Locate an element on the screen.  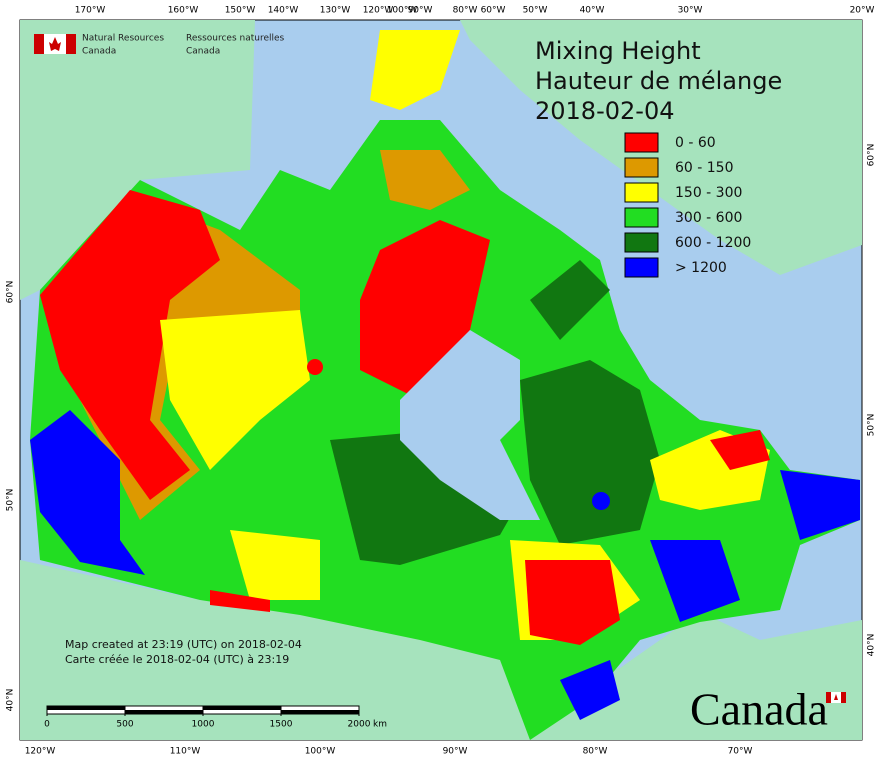
longitude-label: 50°W is located at coordinates (535, 11).